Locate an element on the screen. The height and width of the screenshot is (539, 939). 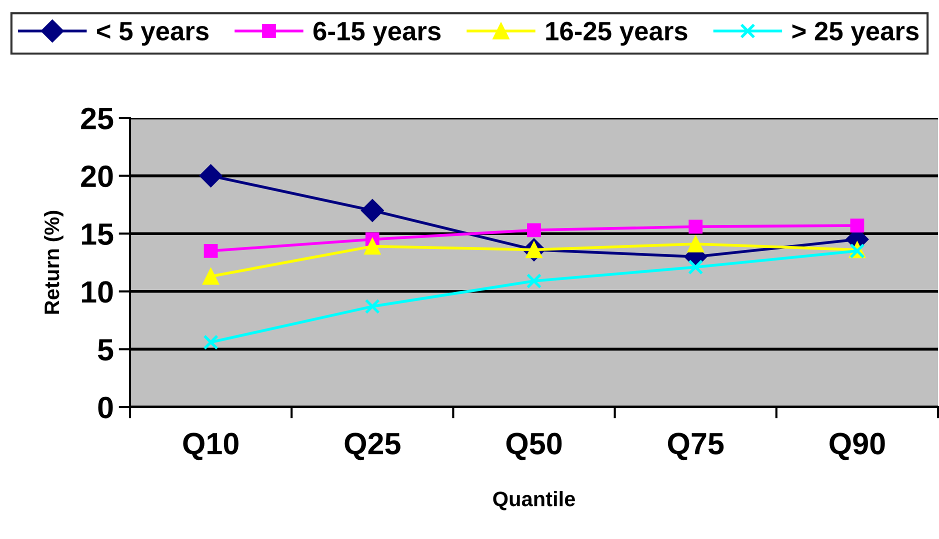
y-tick-label: 10 is located at coordinates (97, 292).